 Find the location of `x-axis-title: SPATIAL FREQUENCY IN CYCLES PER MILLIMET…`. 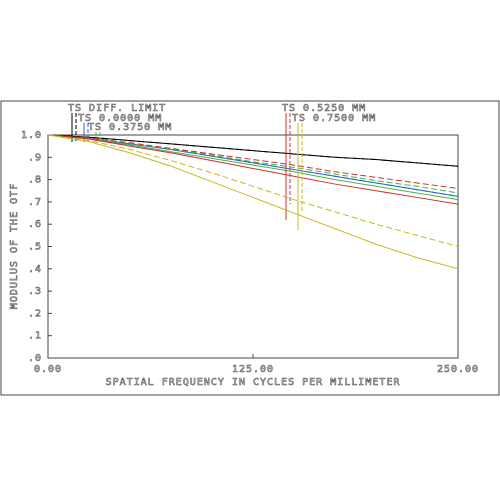

x-axis-title: SPATIAL FREQUENCY IN CYCLES PER MILLIMET… is located at coordinates (253, 382).